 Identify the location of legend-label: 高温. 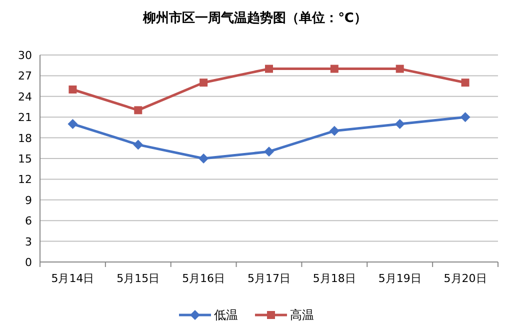
(302, 315).